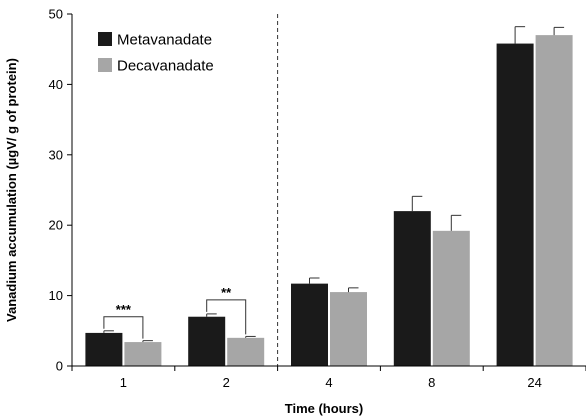 The height and width of the screenshot is (420, 586). Describe the element at coordinates (175, 312) in the screenshot. I see `annotations-layer: *****` at that location.